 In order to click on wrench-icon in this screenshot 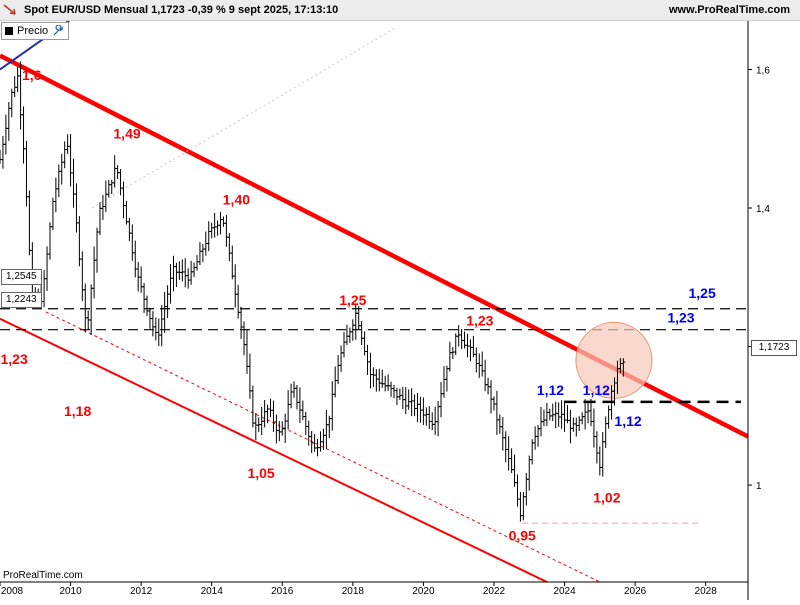, I will do `click(58, 31)`.